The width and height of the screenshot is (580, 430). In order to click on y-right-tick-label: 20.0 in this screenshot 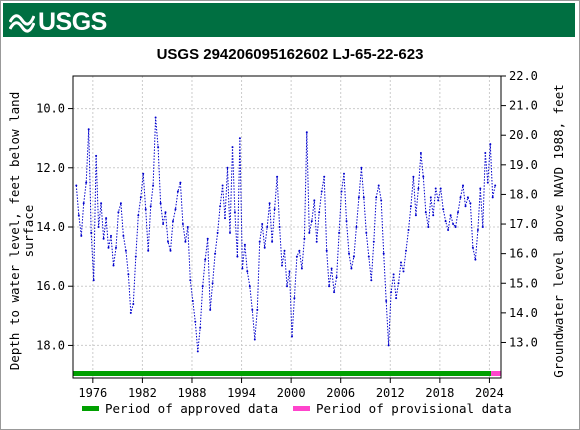, I will do `click(523, 135)`.